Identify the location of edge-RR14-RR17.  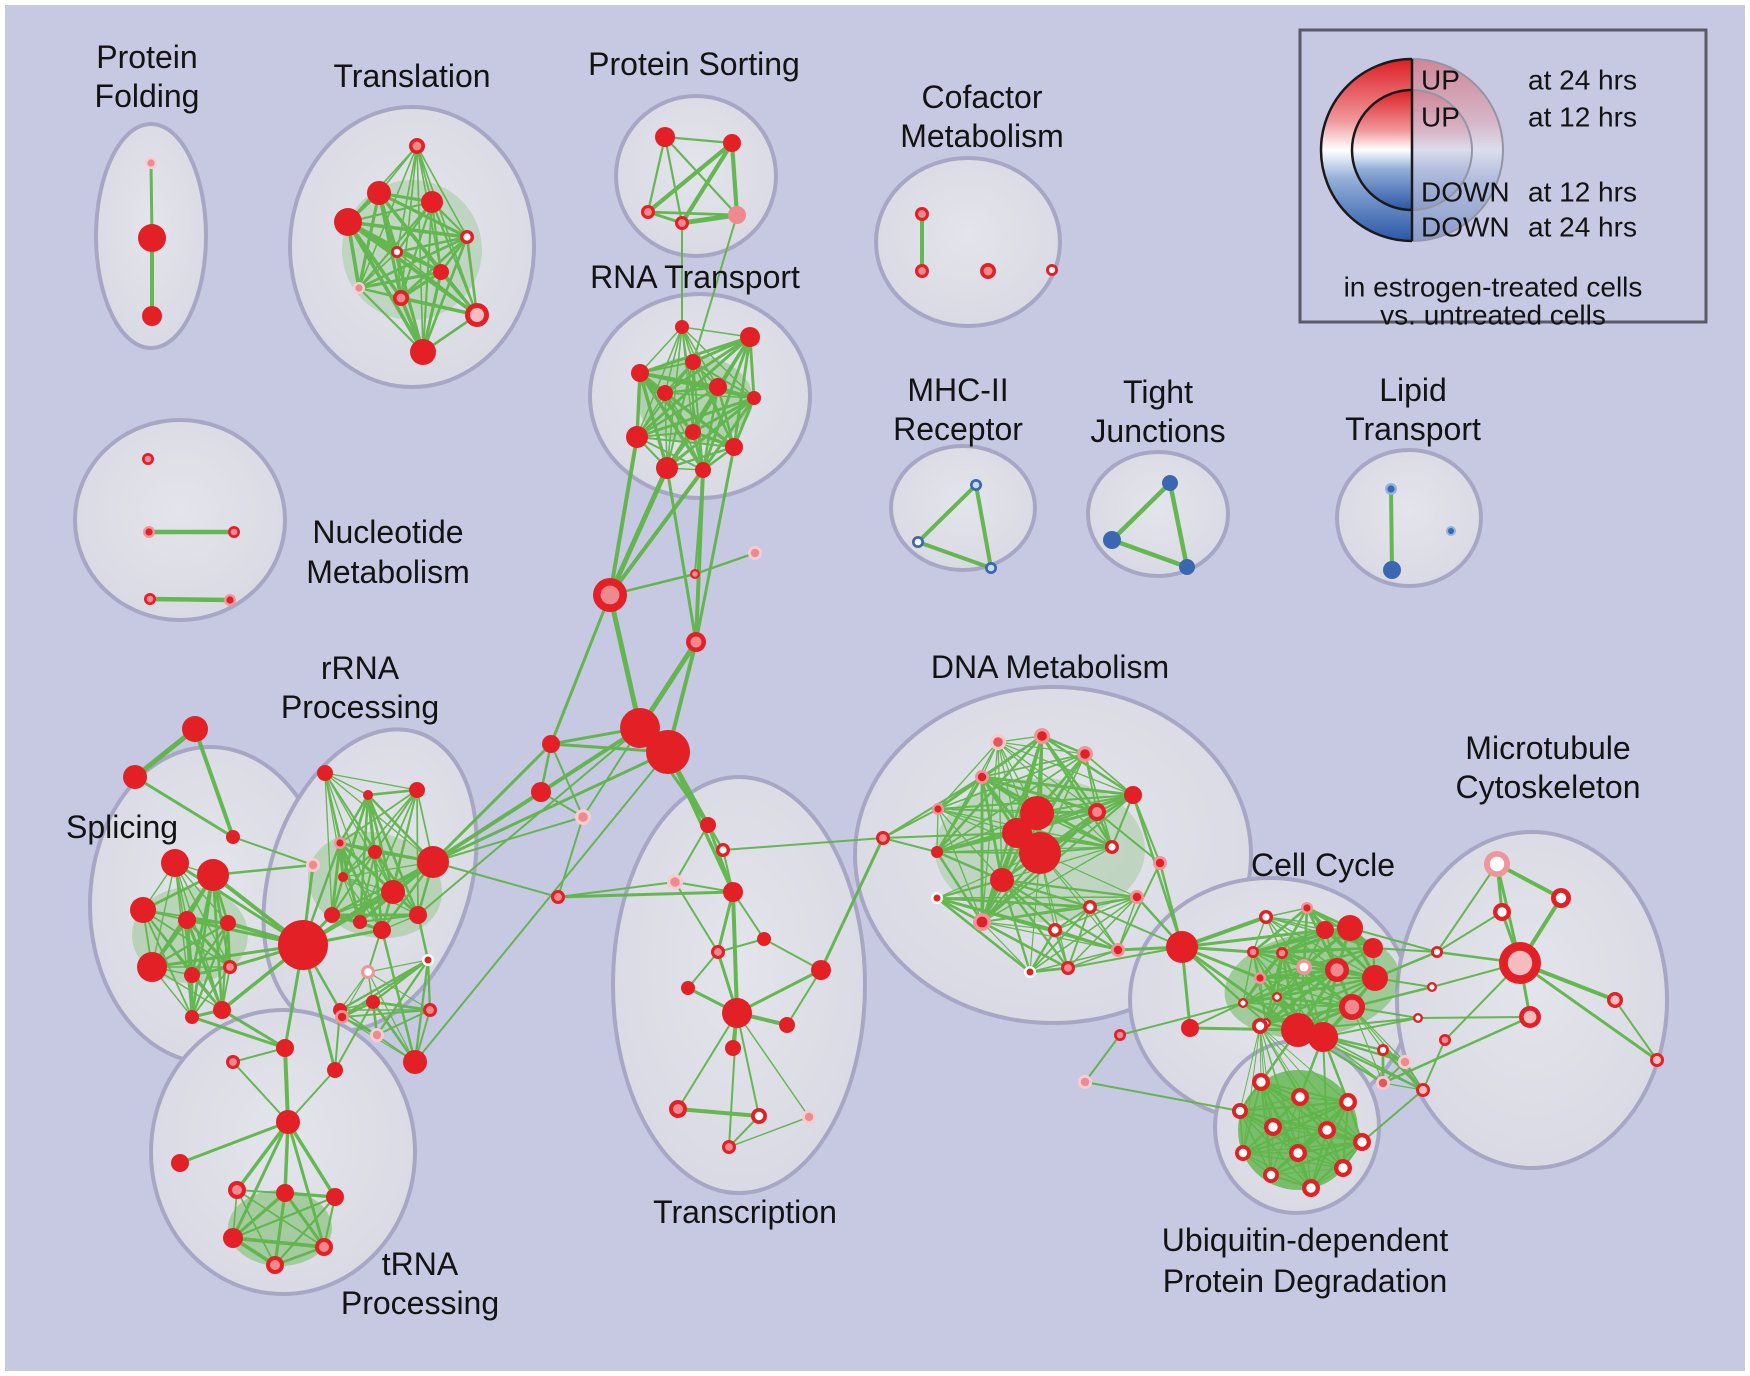
(429, 985).